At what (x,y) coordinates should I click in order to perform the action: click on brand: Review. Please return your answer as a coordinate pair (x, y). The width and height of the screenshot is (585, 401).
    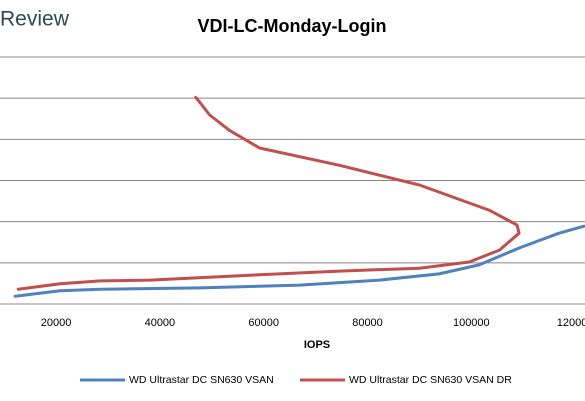
    Looking at the image, I should click on (35, 19).